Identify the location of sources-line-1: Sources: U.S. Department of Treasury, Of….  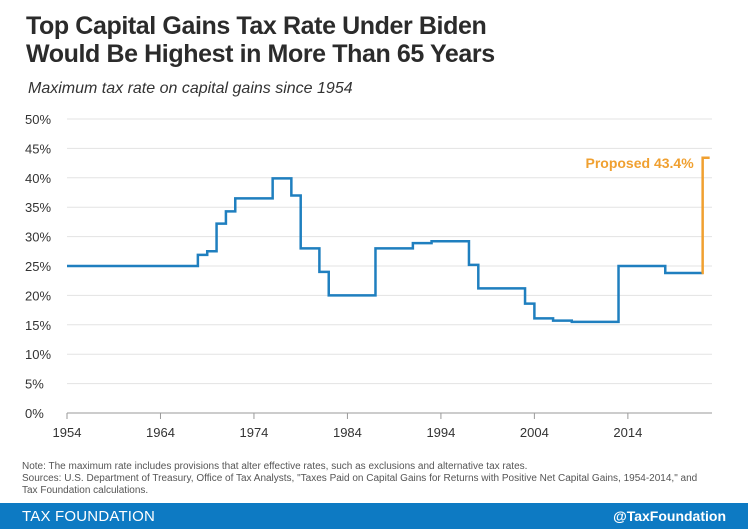
(360, 478).